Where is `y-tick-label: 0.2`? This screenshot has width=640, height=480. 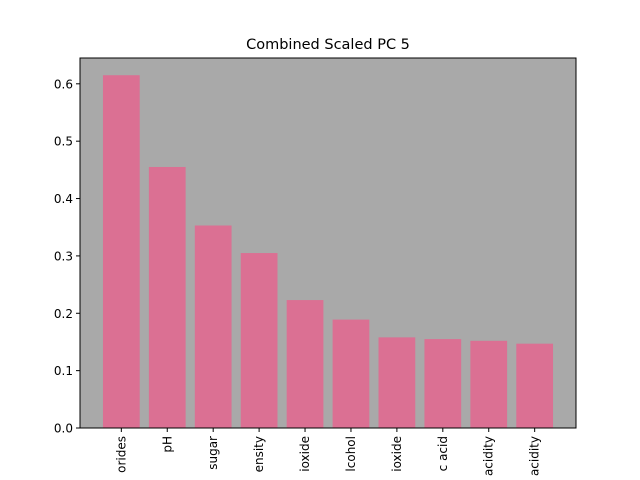
y-tick-label: 0.2 is located at coordinates (63, 314).